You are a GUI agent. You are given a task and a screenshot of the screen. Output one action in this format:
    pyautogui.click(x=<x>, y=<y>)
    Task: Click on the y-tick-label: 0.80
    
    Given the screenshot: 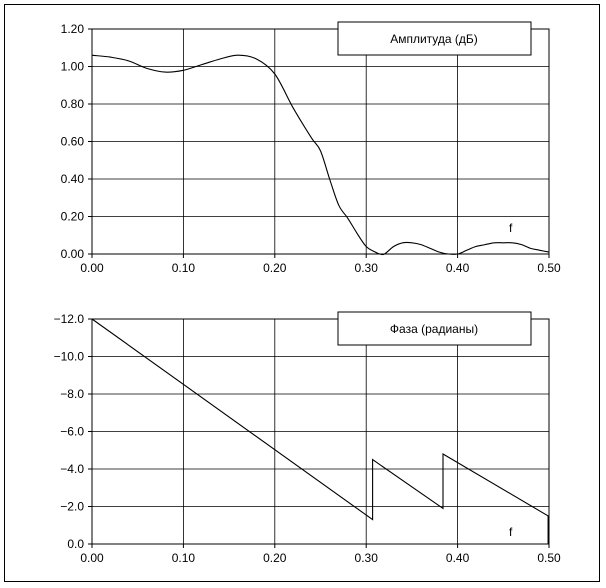 What is the action you would take?
    pyautogui.click(x=73, y=104)
    